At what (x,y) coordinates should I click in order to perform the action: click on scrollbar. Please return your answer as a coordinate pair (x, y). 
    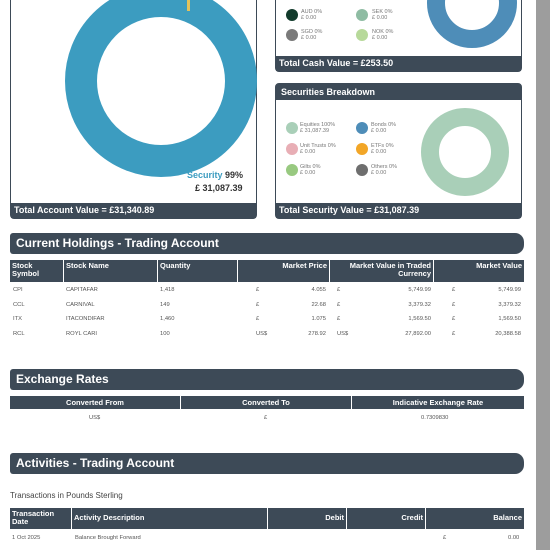
    Looking at the image, I should click on (543, 275).